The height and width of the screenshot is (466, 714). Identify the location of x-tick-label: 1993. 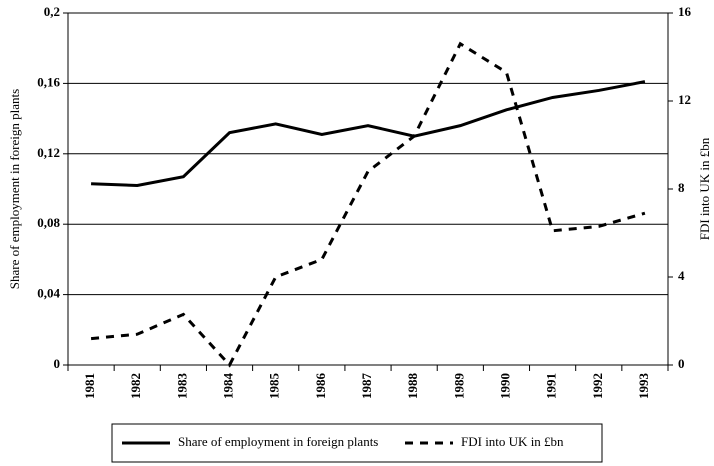
(643, 386).